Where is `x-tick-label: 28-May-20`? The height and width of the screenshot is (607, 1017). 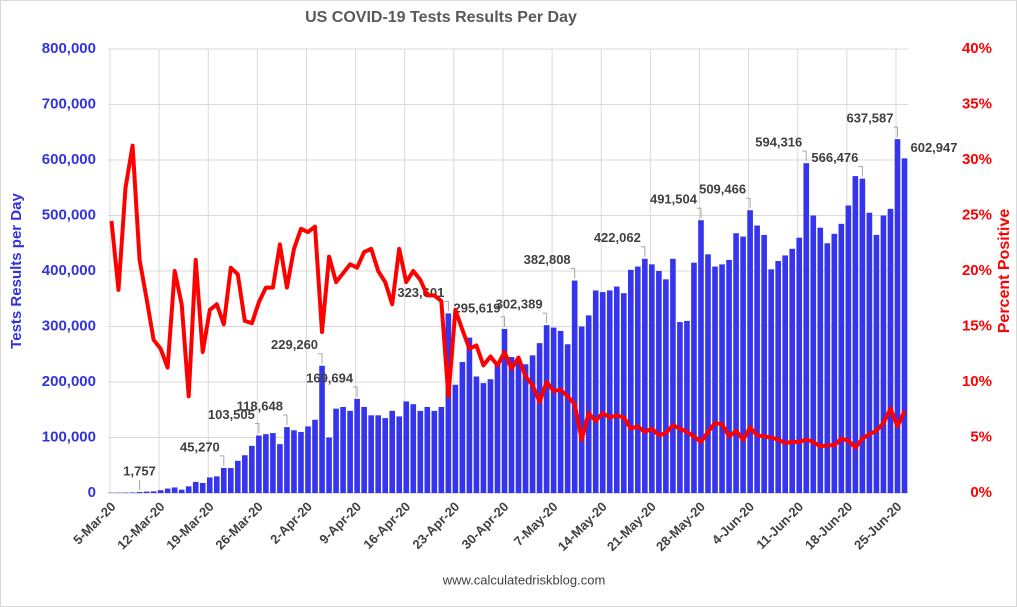
x-tick-label: 28-May-20 is located at coordinates (680, 526).